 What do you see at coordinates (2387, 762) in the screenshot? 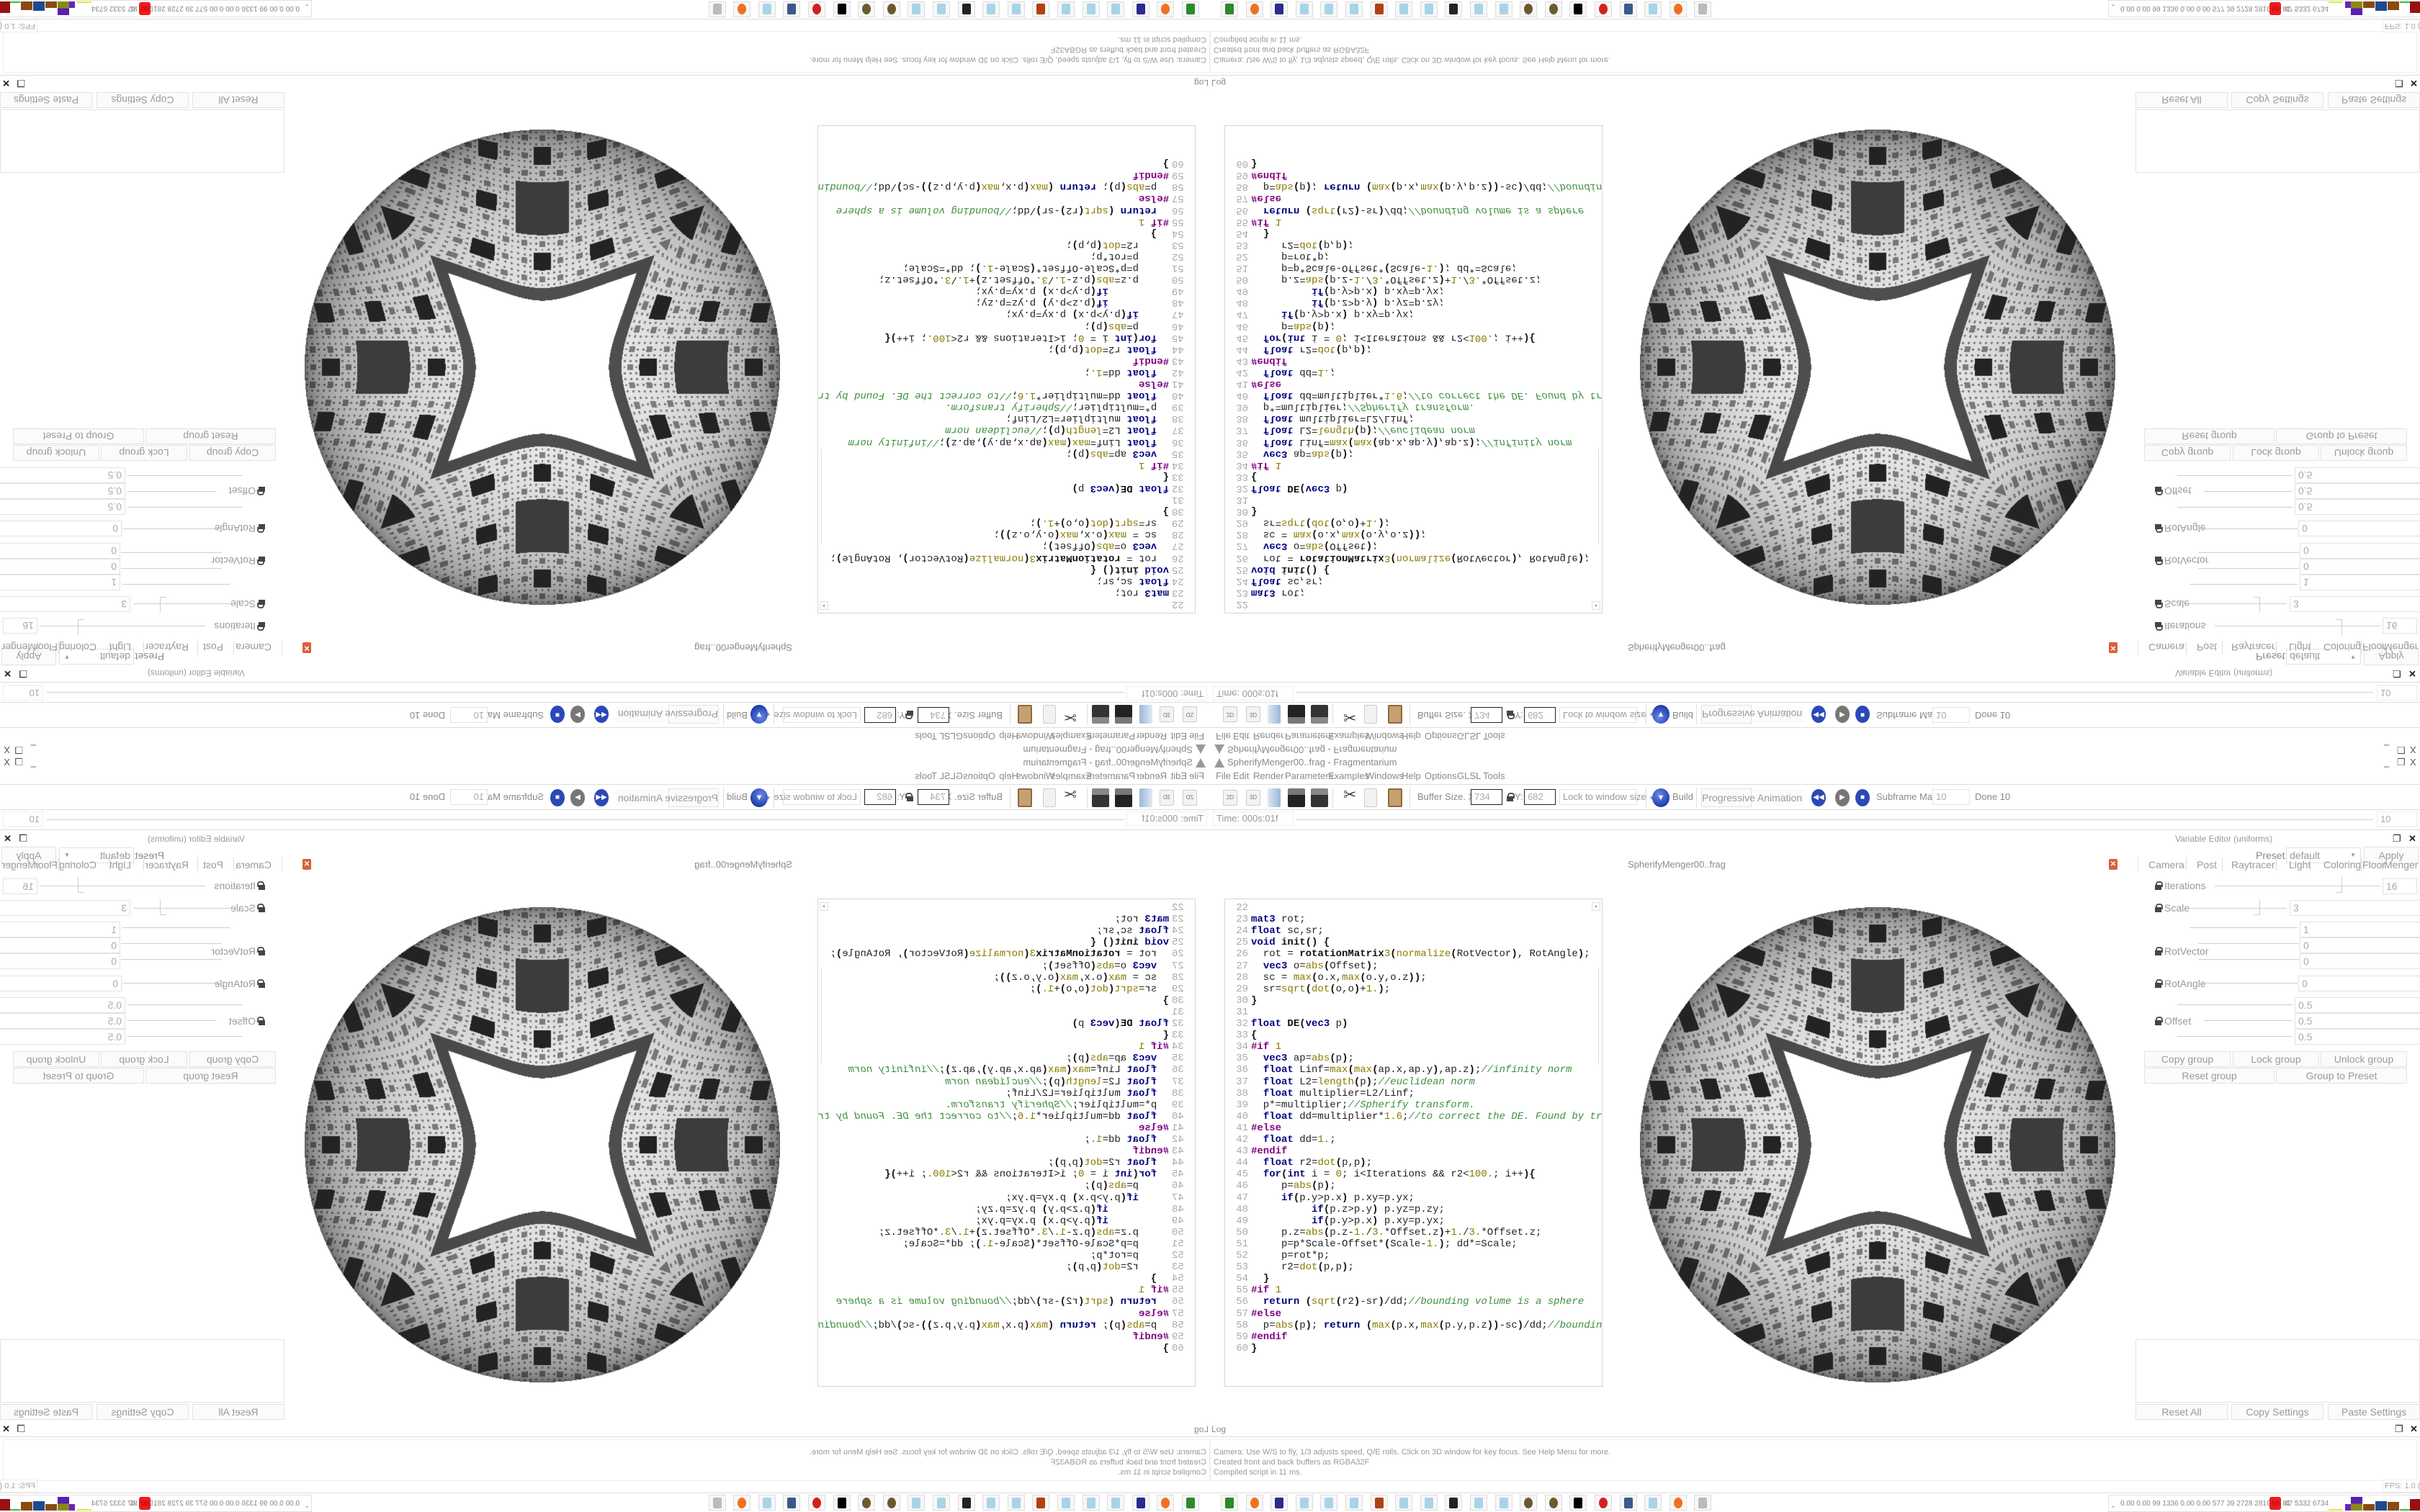
I see `minimize-button: _` at bounding box center [2387, 762].